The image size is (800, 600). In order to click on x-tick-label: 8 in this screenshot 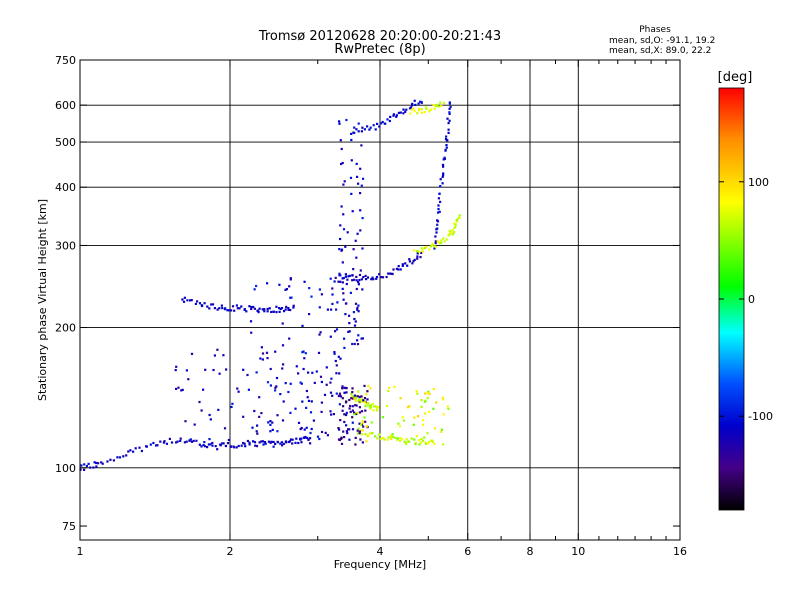, I will do `click(530, 551)`.